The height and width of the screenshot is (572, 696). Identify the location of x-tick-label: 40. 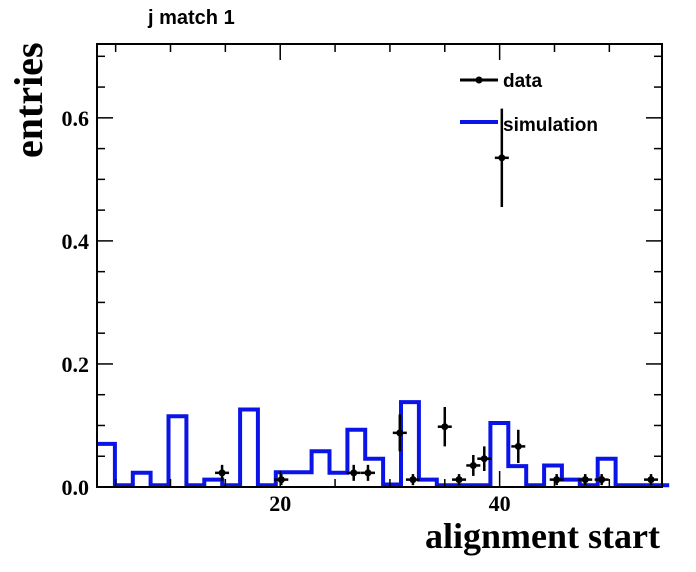
(500, 503).